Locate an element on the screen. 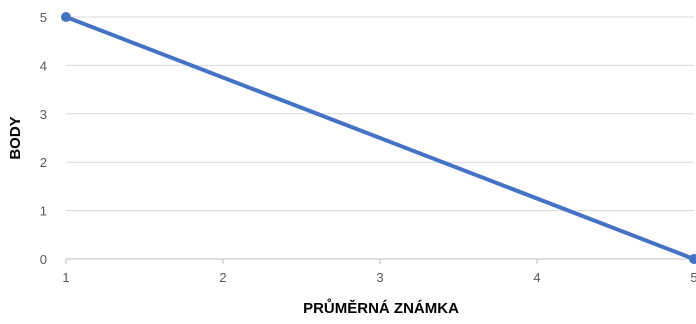 This screenshot has height=324, width=696. y-tick-label: 2 is located at coordinates (43, 162).